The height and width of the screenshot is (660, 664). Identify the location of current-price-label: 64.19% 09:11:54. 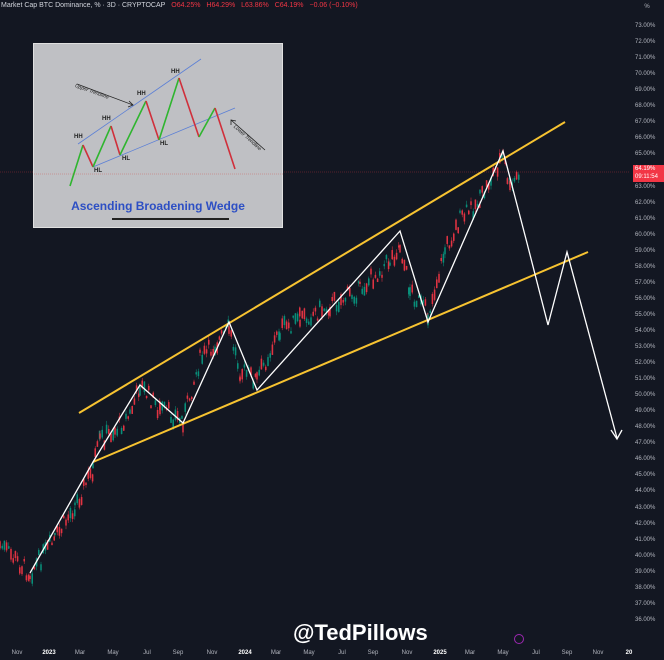
(648, 173).